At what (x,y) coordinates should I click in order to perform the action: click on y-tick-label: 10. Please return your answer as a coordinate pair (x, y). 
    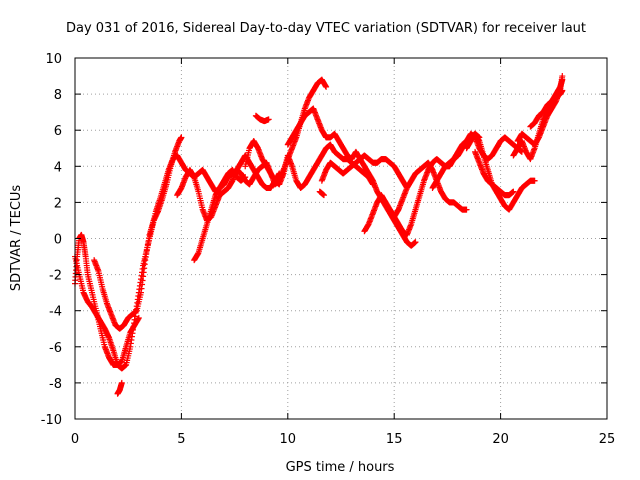
    Looking at the image, I should click on (53, 59).